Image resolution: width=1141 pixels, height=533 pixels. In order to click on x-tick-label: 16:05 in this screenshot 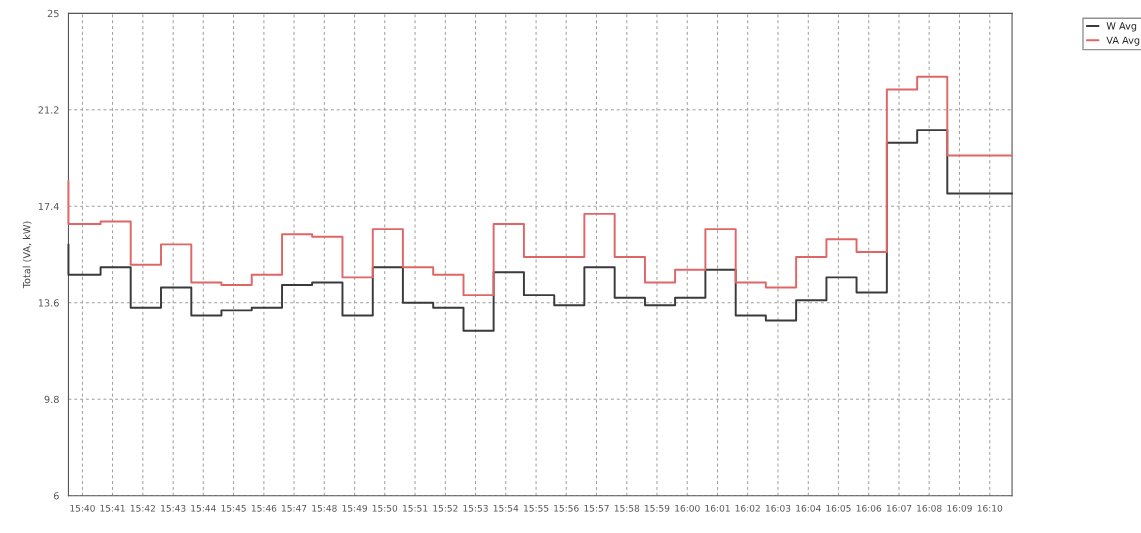, I will do `click(838, 508)`.